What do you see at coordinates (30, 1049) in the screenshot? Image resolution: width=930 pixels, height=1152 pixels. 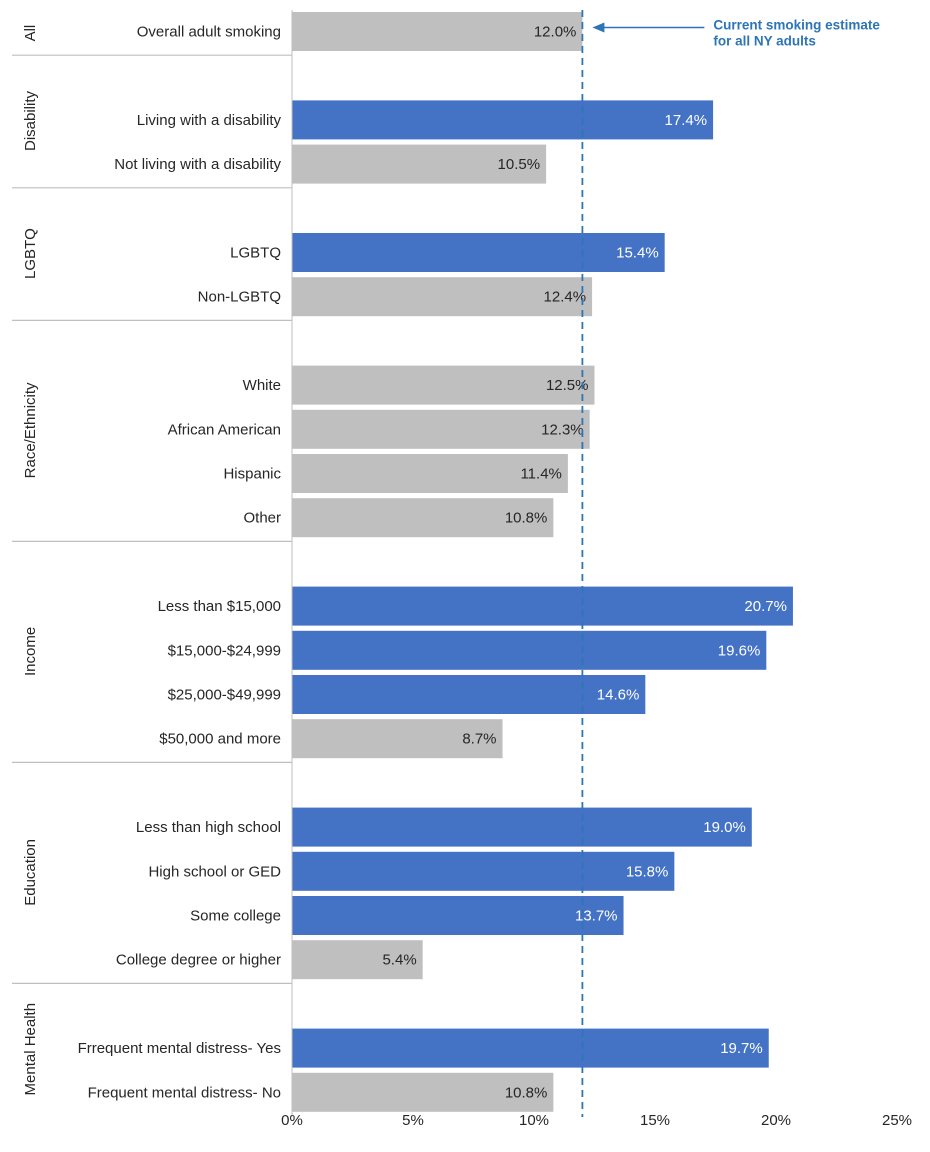 I see `group-label: Mental Health` at bounding box center [30, 1049].